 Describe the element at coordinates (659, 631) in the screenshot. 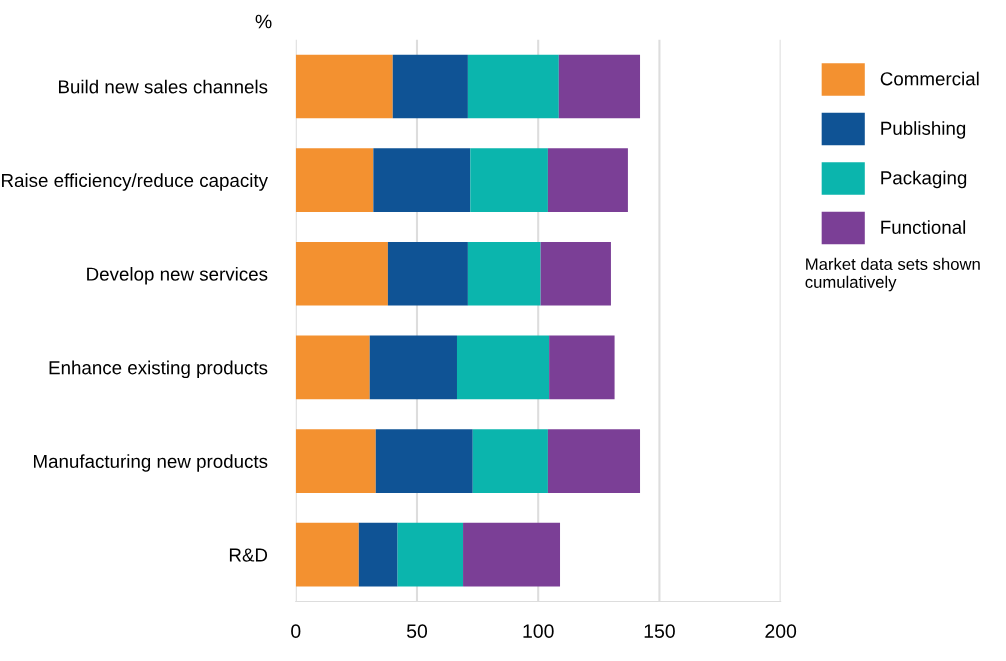

I see `x-tick-label: 150` at that location.